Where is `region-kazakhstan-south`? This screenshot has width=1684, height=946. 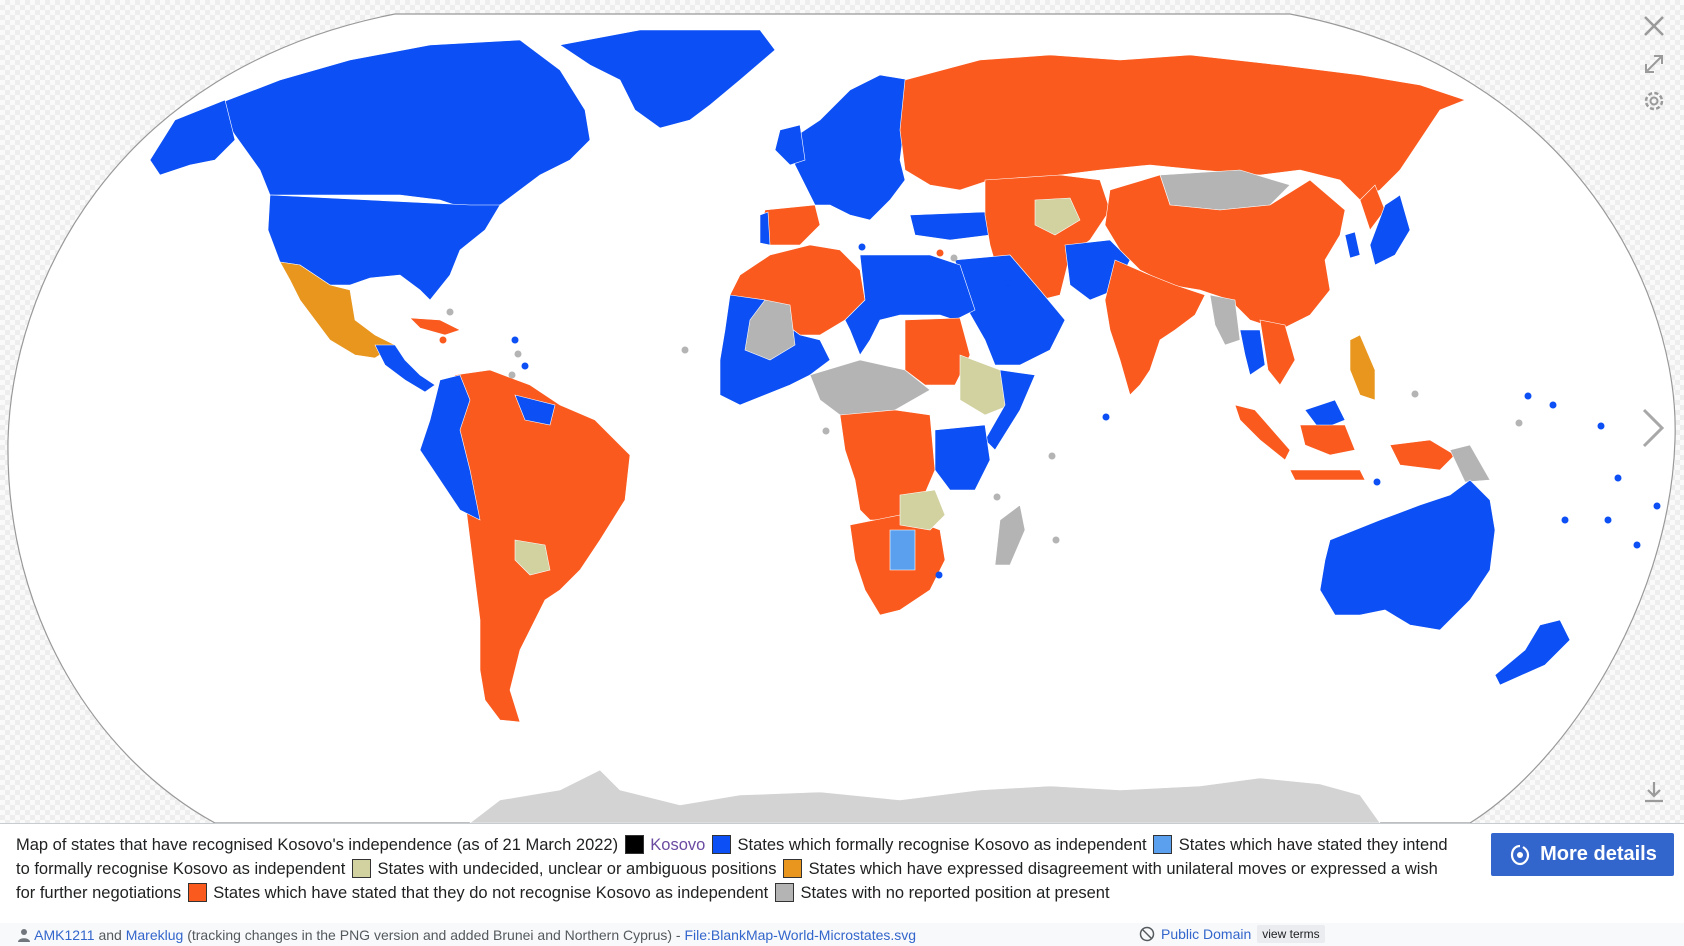 region-kazakhstan-south is located at coordinates (1057, 216).